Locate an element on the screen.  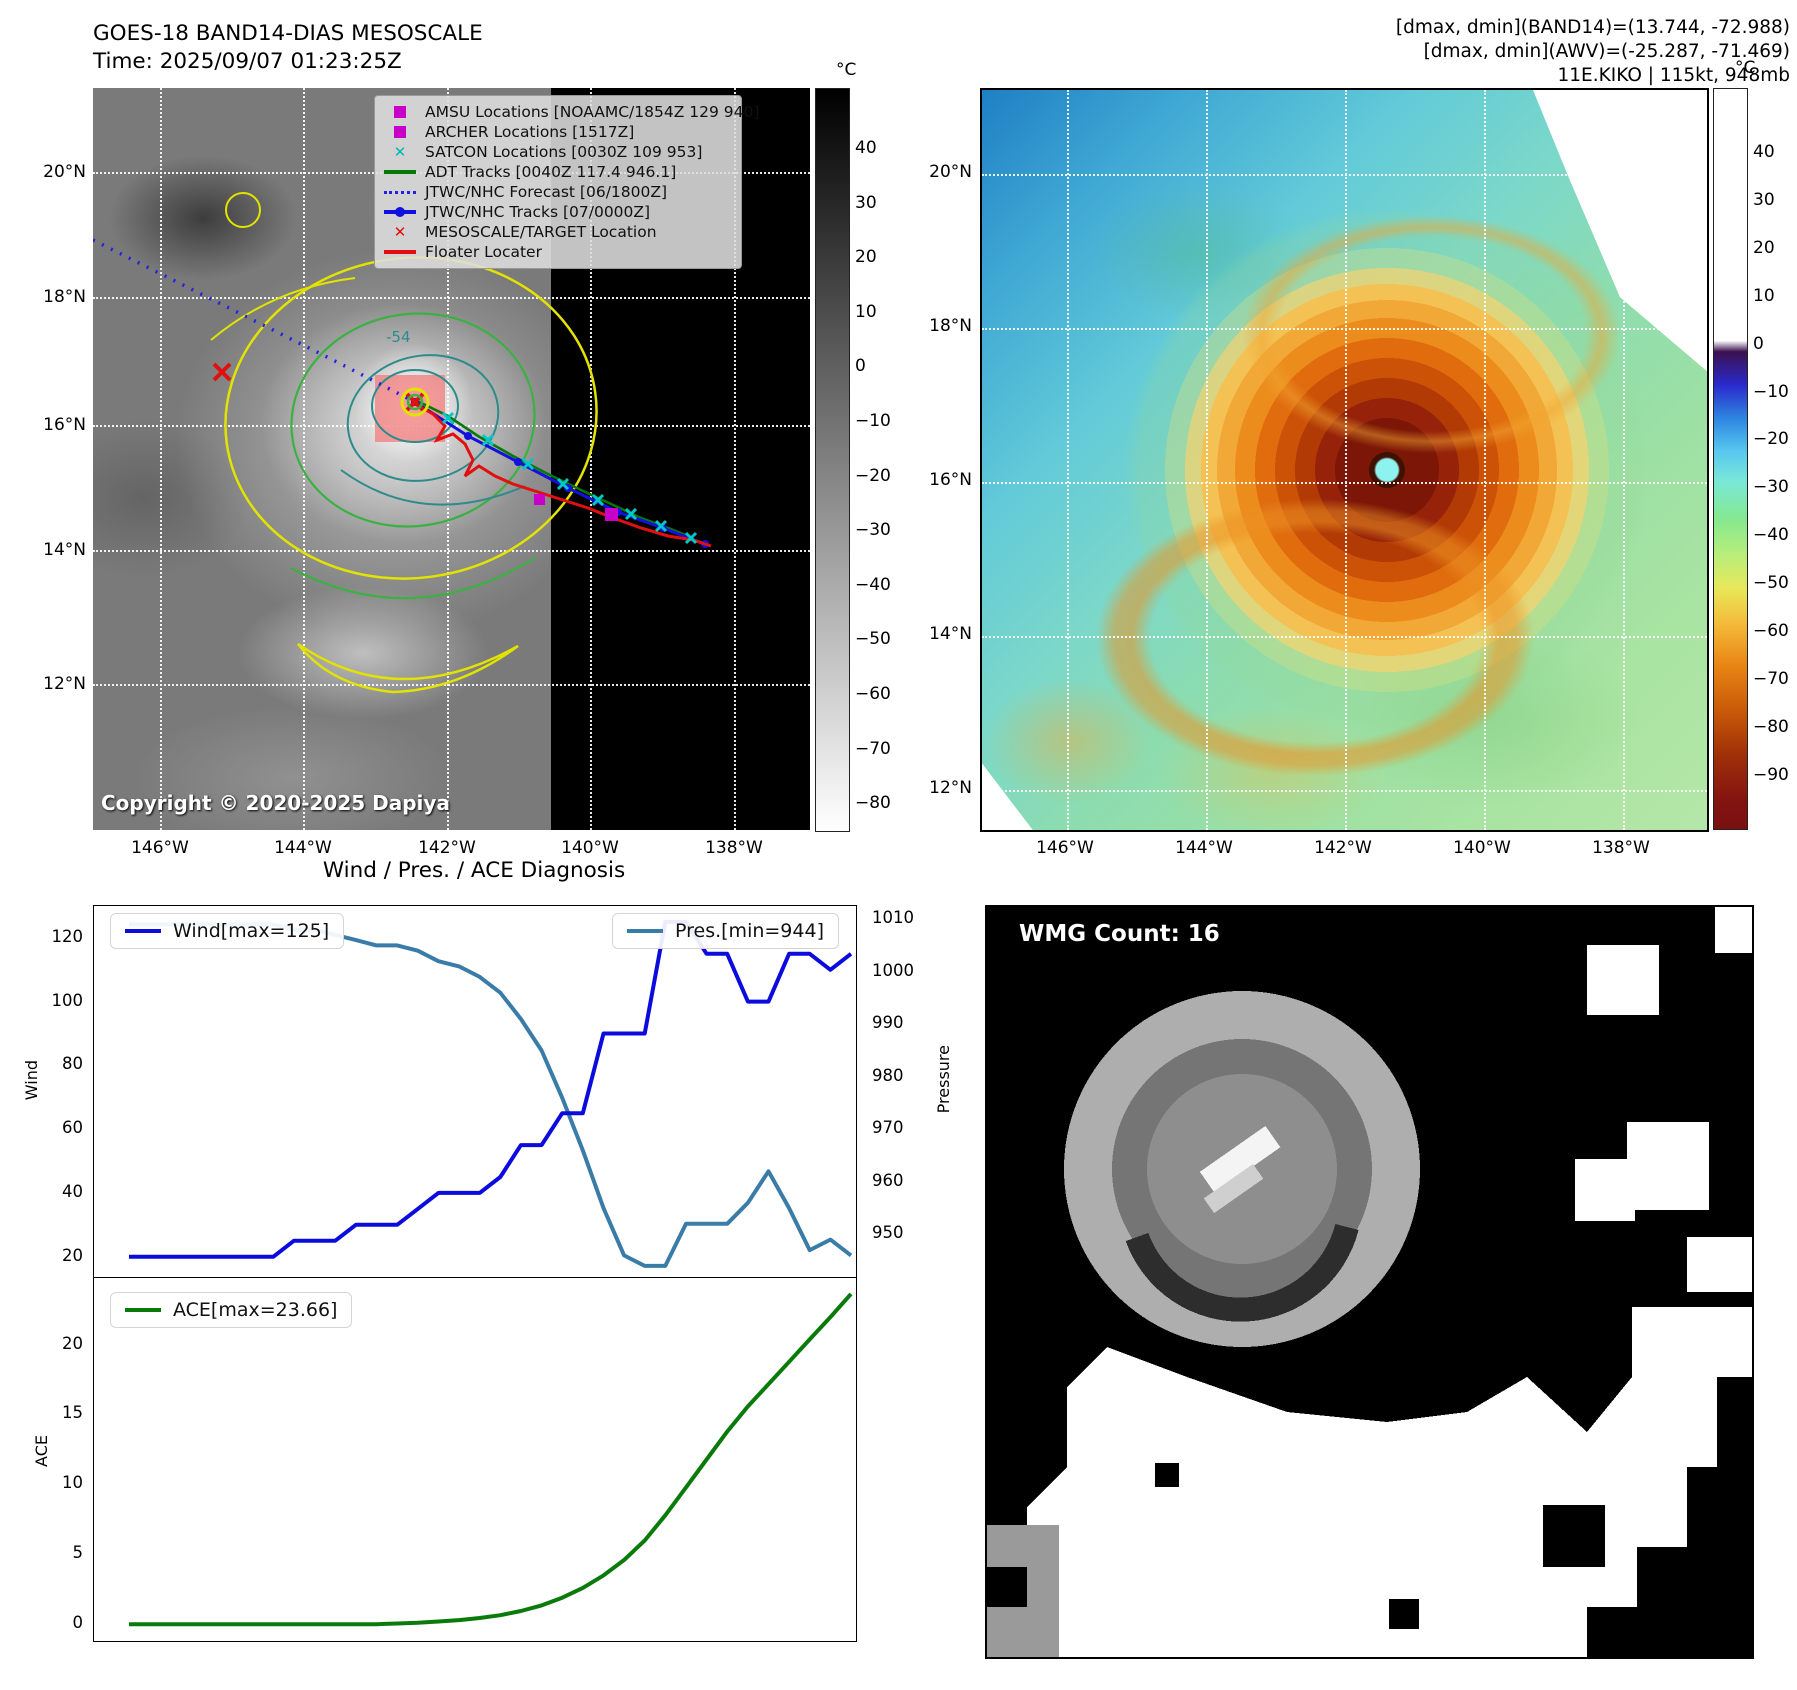
legend-item: JTWC/NHC Tracks [07/0000Z] is located at coordinates (557, 212).